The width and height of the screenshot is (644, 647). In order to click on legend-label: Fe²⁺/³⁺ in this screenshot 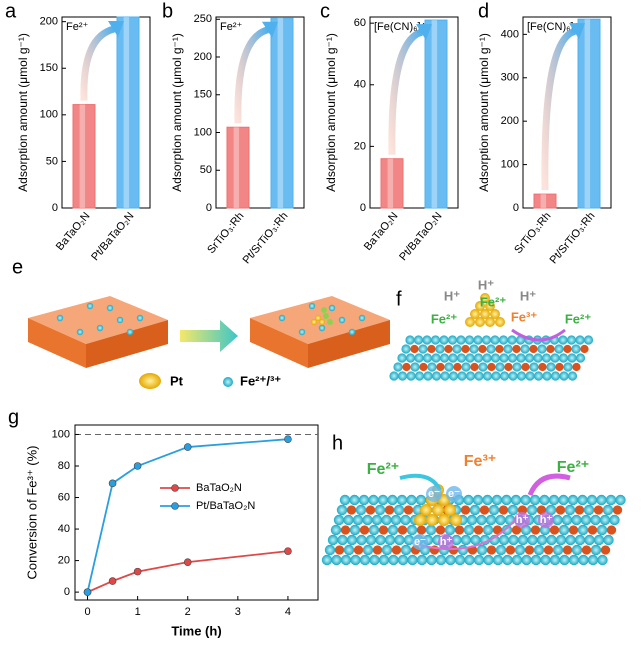, I will do `click(260, 380)`.